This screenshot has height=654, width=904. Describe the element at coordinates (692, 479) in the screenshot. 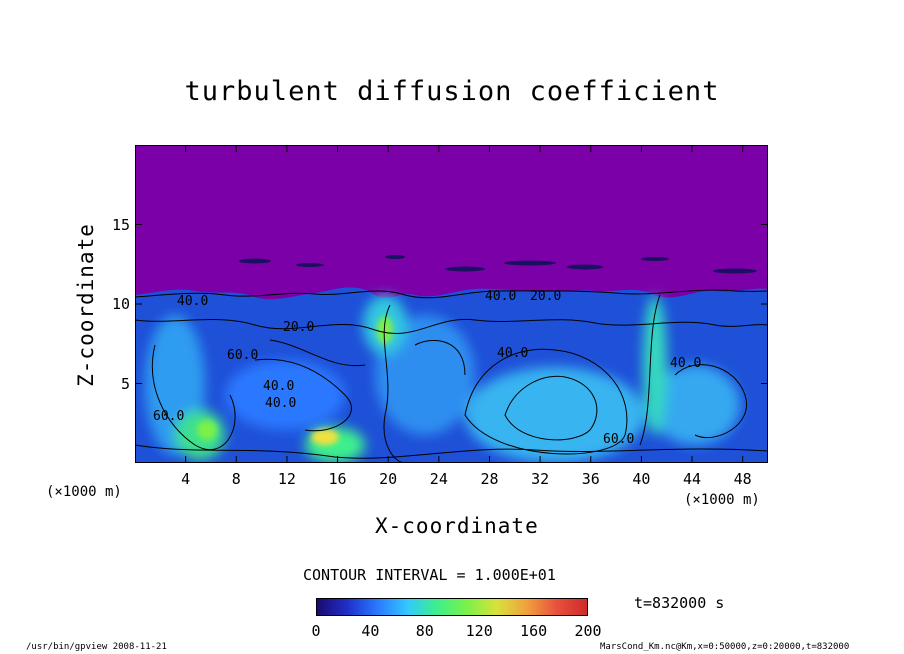

I see `x-tick-label: 44` at that location.